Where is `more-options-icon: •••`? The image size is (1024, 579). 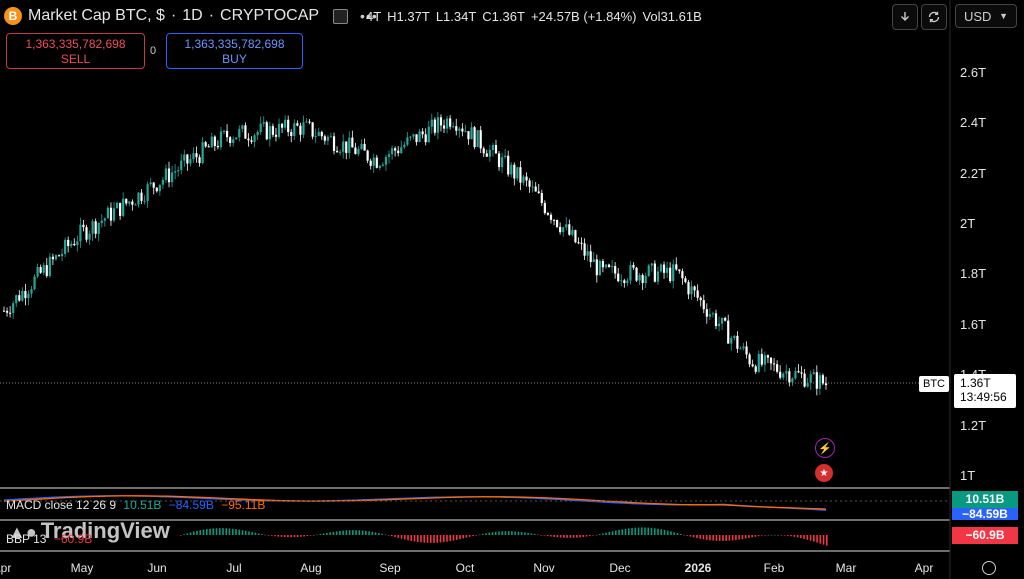
more-options-icon: ••• is located at coordinates (369, 16).